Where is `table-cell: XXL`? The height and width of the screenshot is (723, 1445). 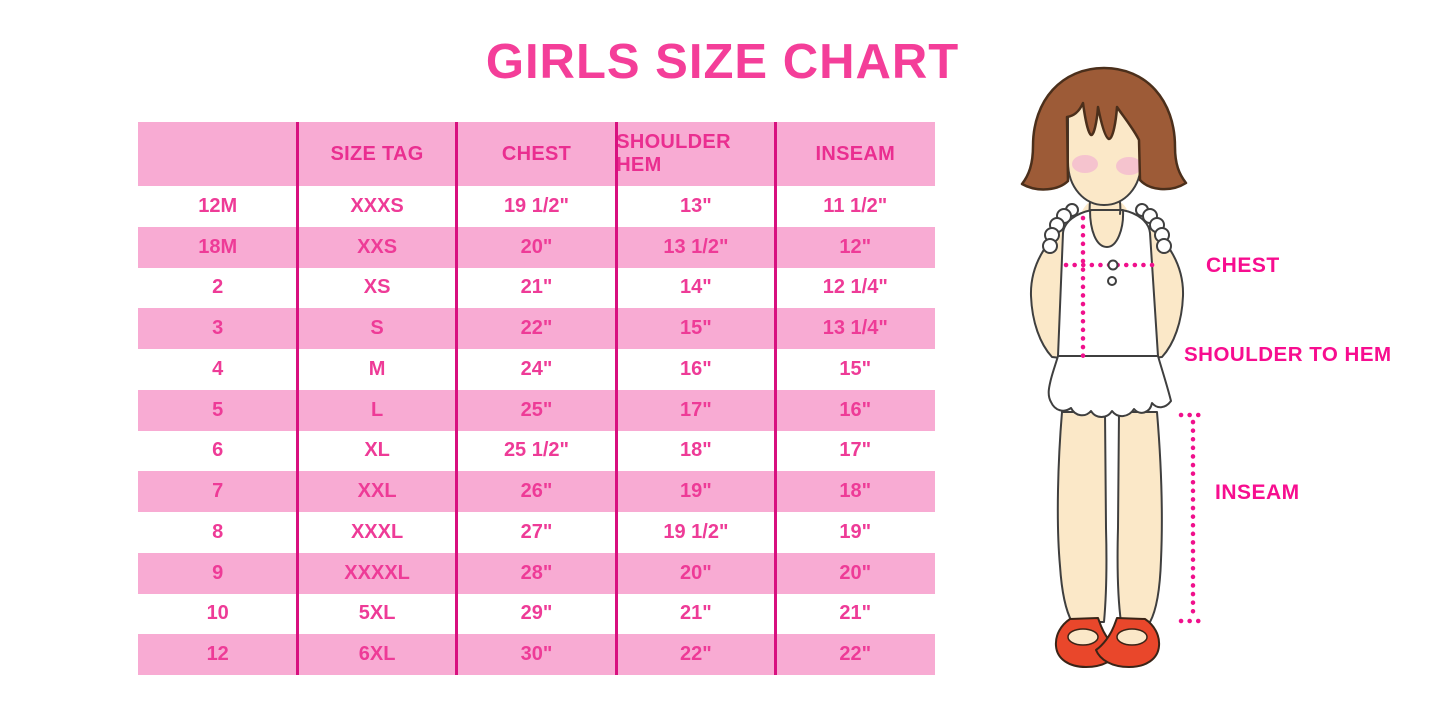 table-cell: XXL is located at coordinates (377, 491).